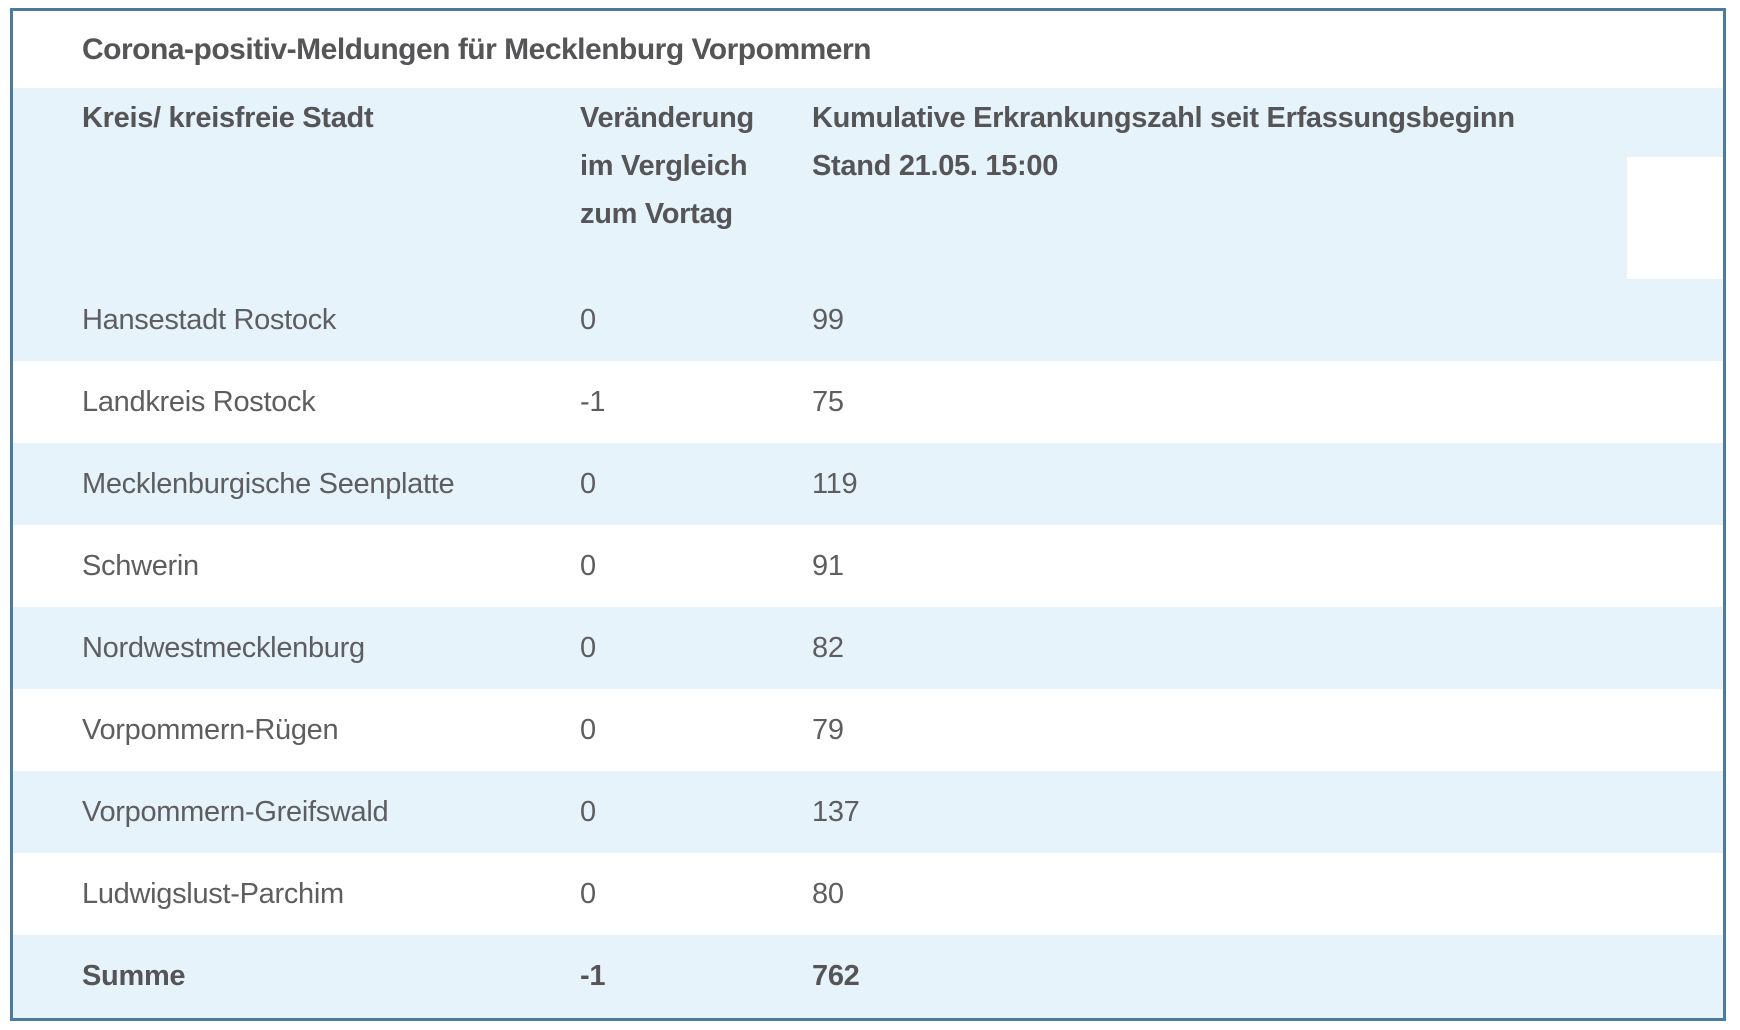 This screenshot has width=1740, height=1030. What do you see at coordinates (199, 401) in the screenshot?
I see `kreis-cell: Landkreis Rostock` at bounding box center [199, 401].